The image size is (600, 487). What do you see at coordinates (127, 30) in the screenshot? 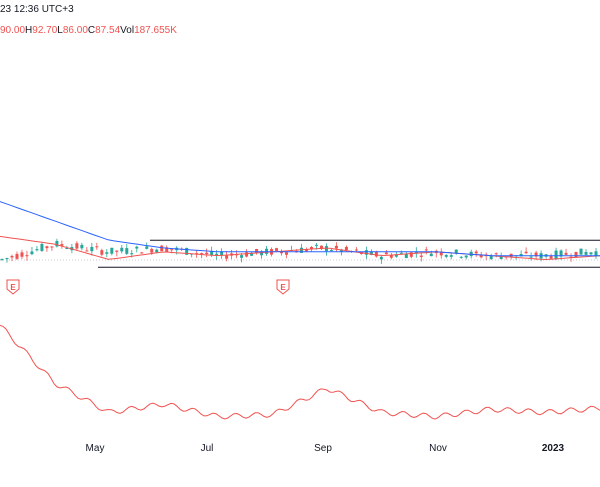
I see `vol-label: Vol` at bounding box center [127, 30].